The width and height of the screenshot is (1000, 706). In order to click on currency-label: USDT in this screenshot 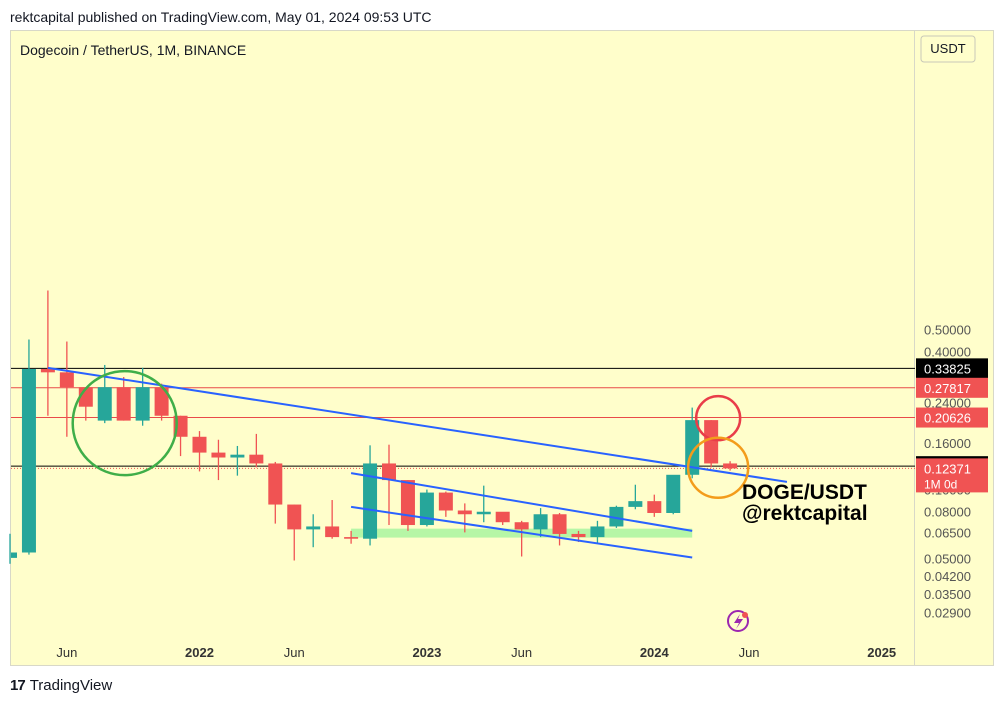, I will do `click(947, 48)`.